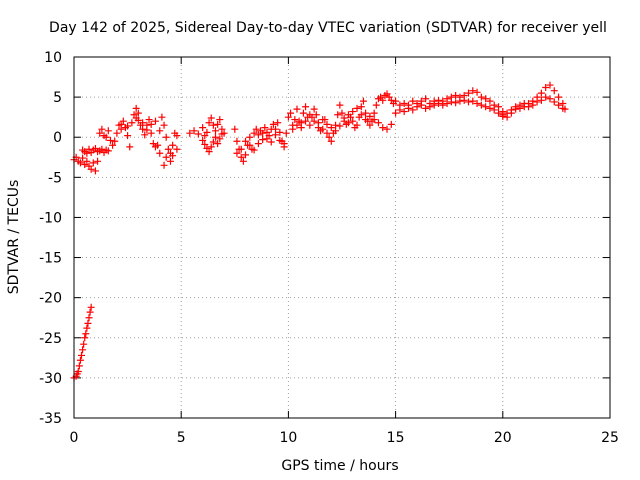 This screenshot has height=480, width=640. Describe the element at coordinates (288, 438) in the screenshot. I see `x-tick-label: 10` at that location.